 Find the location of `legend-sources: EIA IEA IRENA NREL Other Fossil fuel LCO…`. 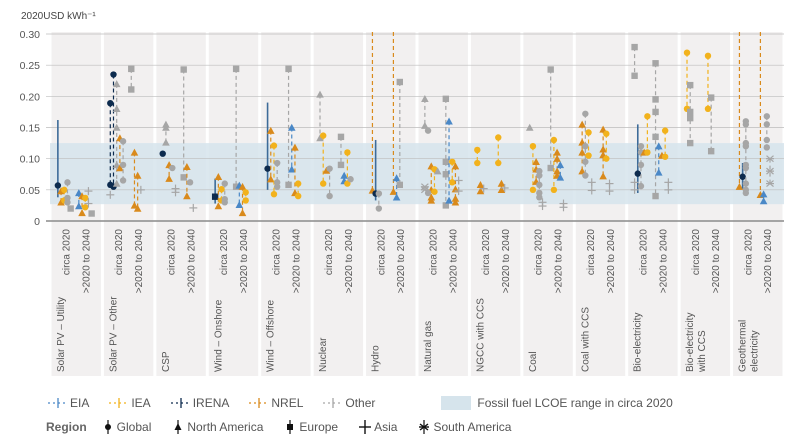

legend-sources: EIA IEA IRENA NREL Other Fossil fuel LCO… is located at coordinates (368, 403).